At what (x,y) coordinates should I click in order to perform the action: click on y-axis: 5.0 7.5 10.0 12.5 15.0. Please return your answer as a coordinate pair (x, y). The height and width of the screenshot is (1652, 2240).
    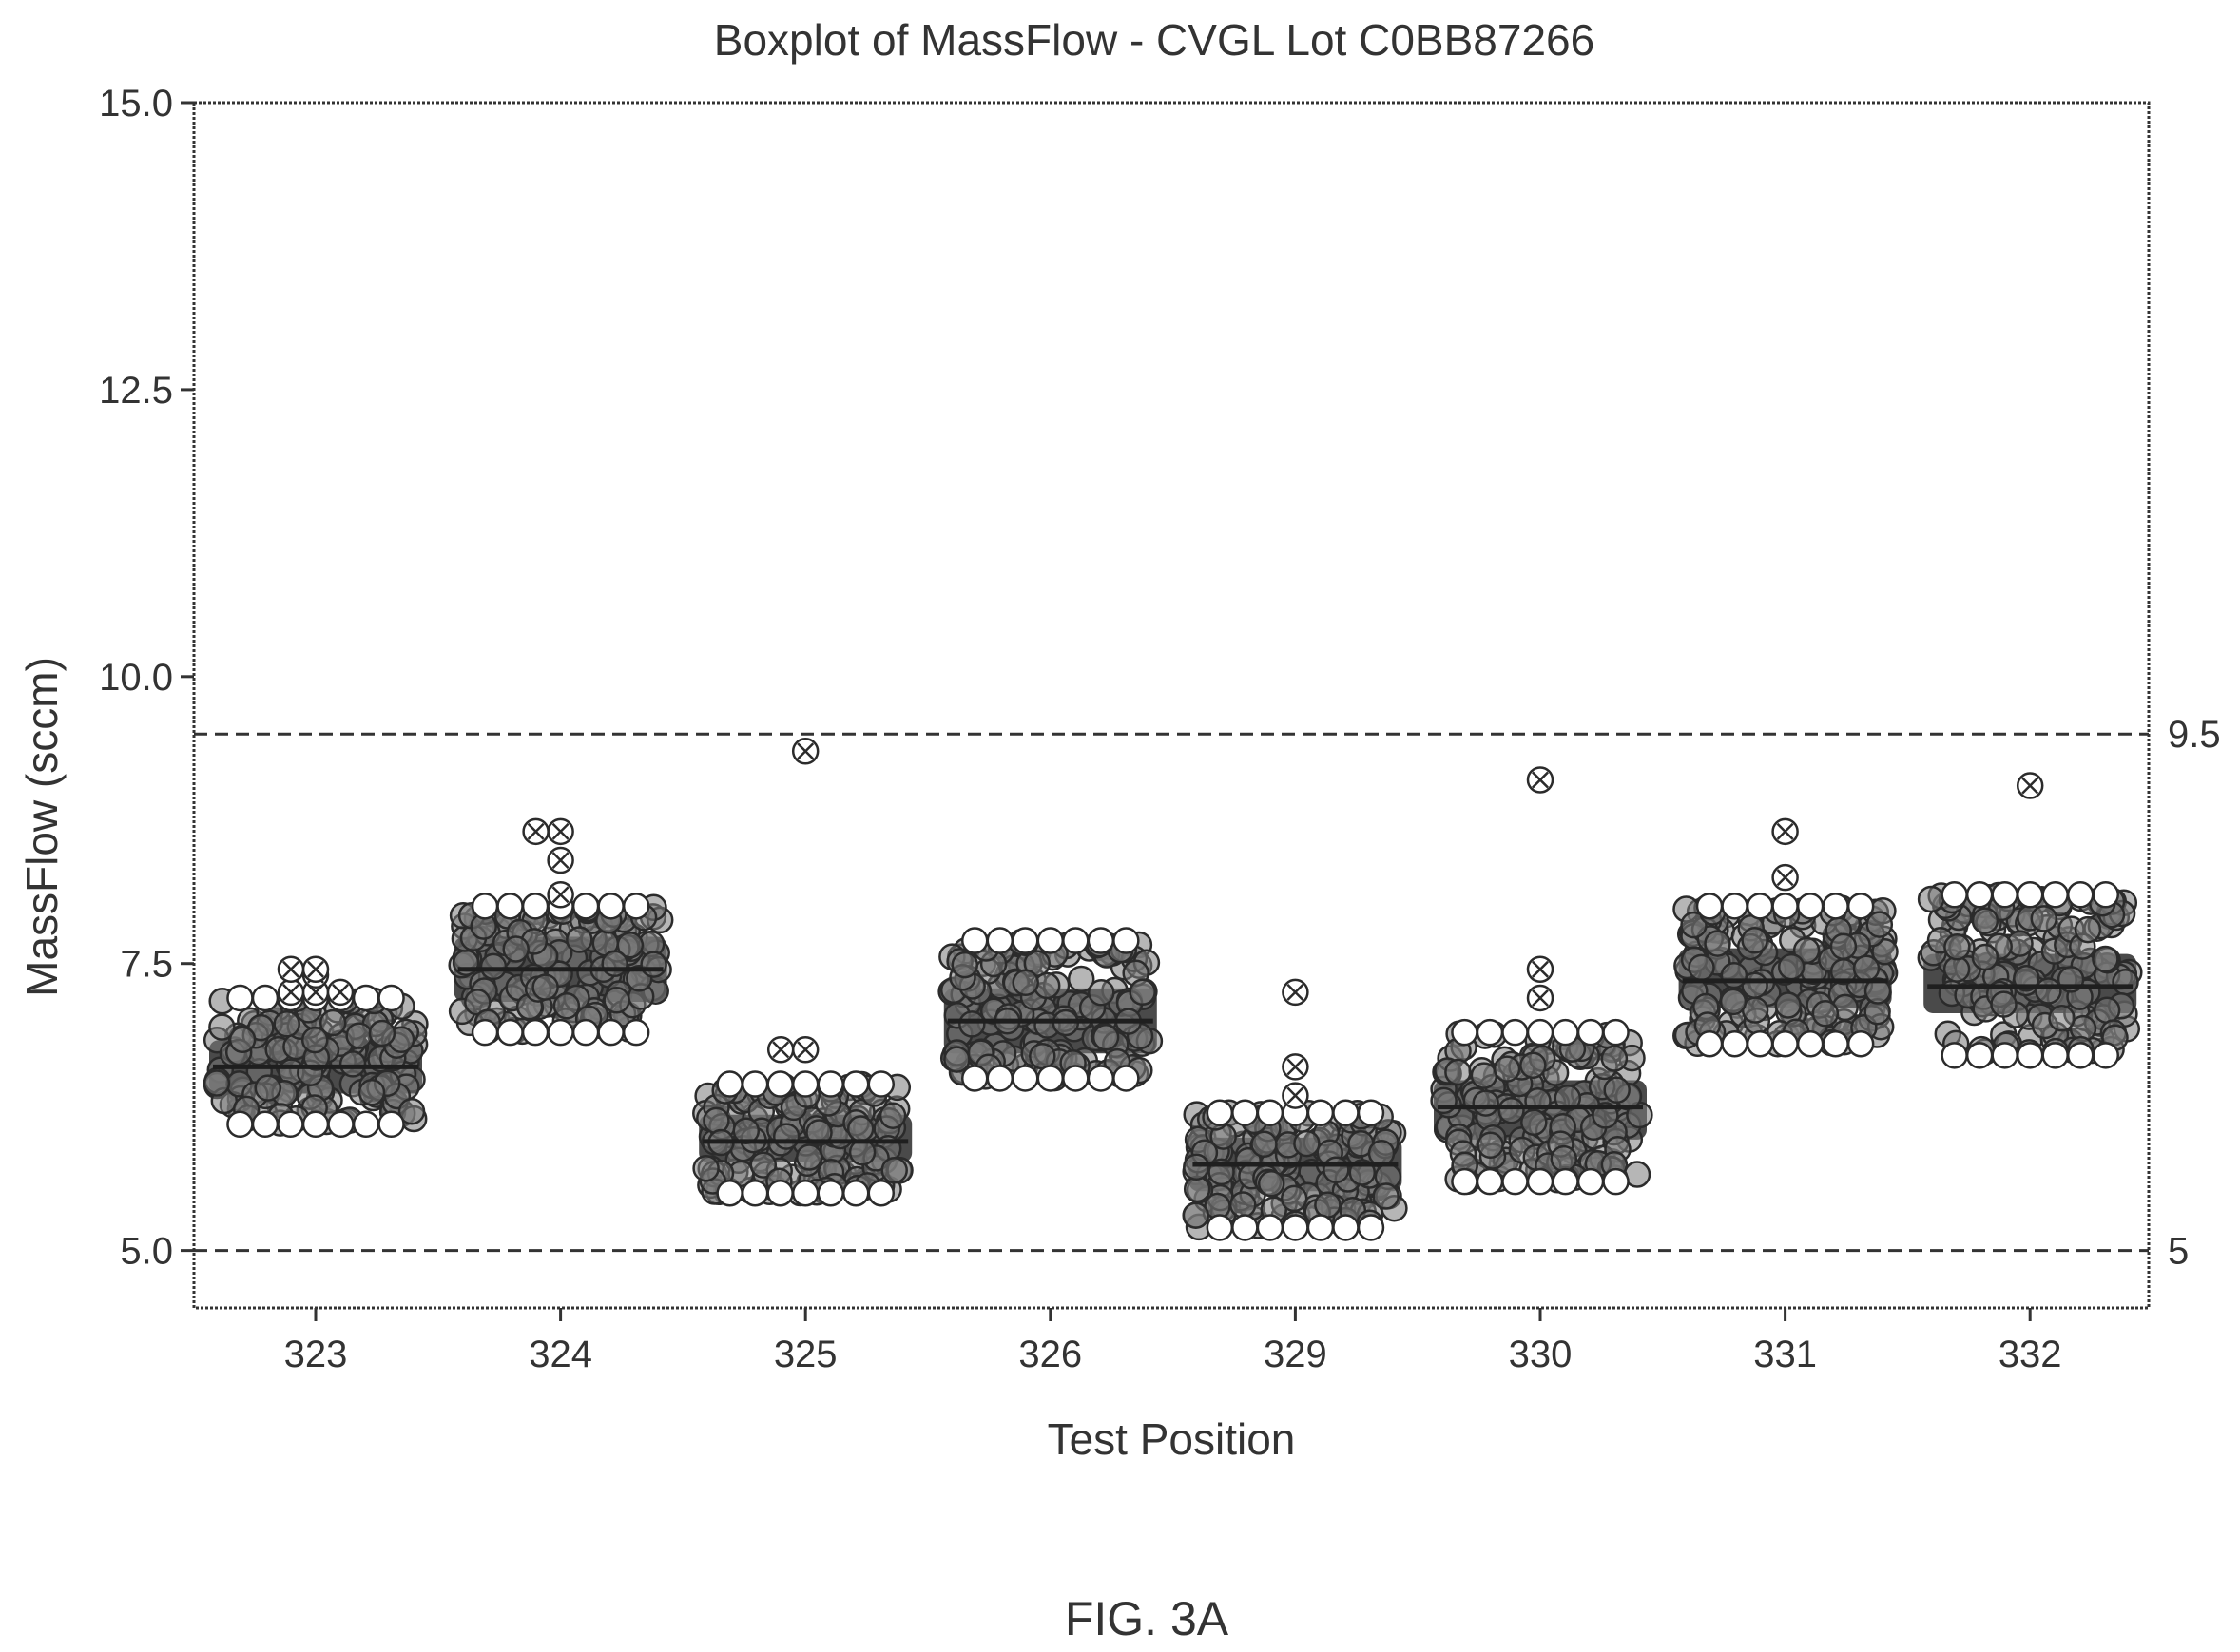
    Looking at the image, I should click on (147, 678).